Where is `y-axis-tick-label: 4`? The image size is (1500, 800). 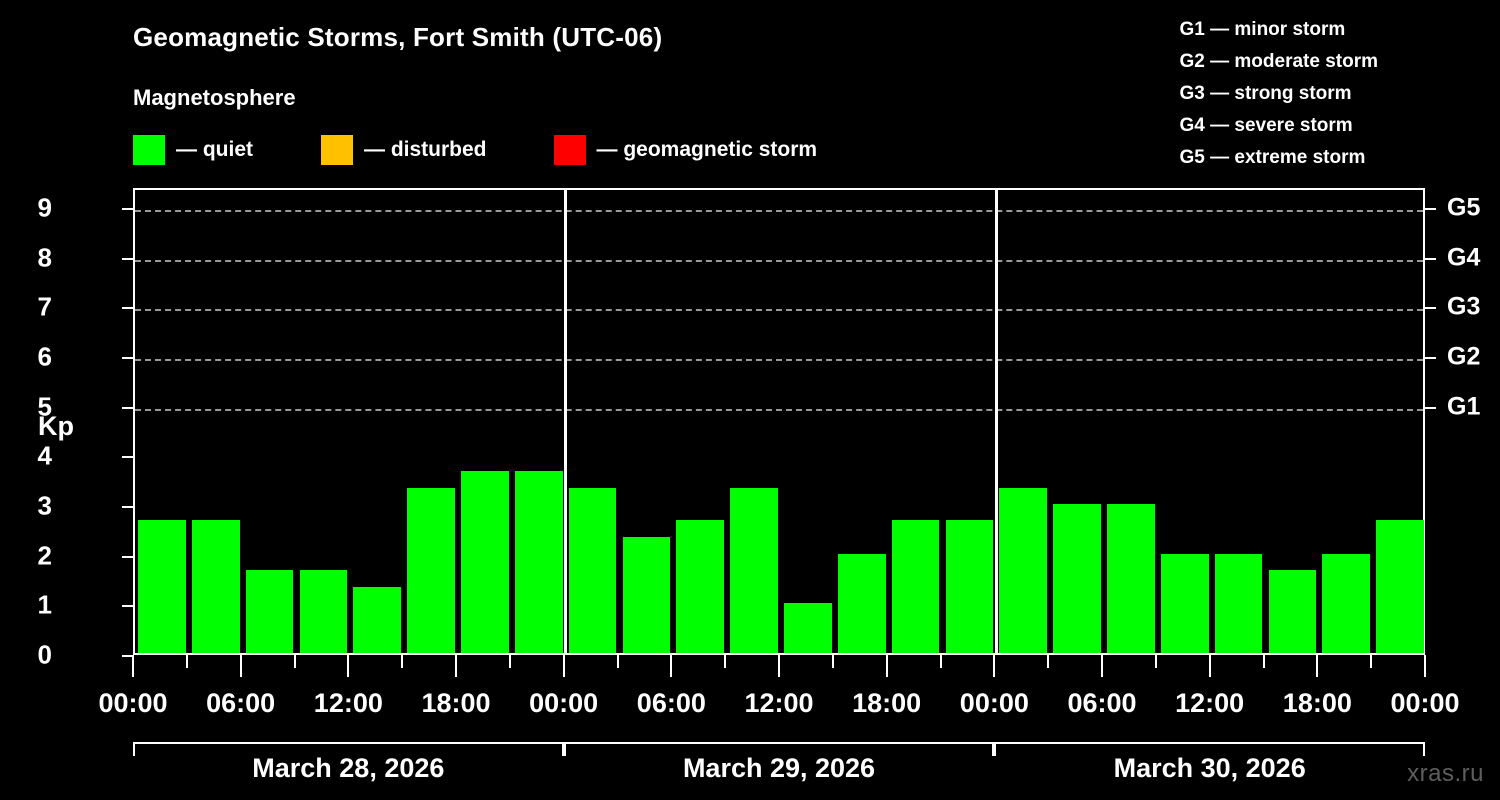 y-axis-tick-label: 4 is located at coordinates (44, 455).